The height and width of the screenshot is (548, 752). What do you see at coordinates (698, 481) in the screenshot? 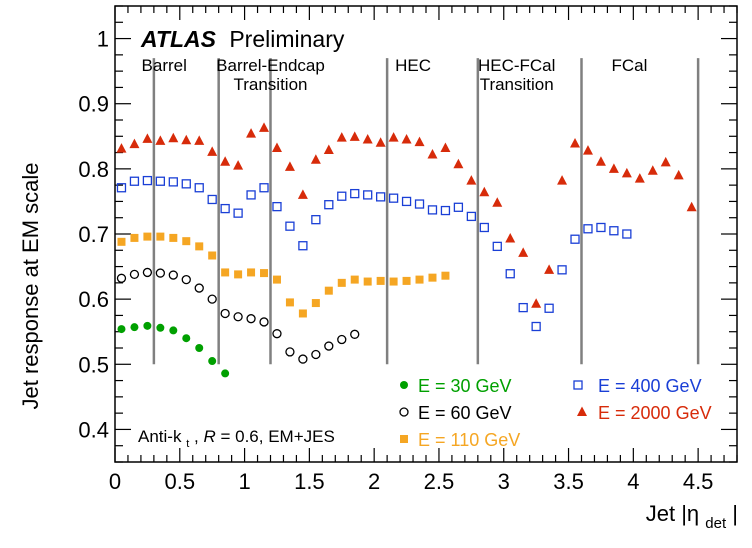
I see `x-tick-label: 4.5` at bounding box center [698, 481].